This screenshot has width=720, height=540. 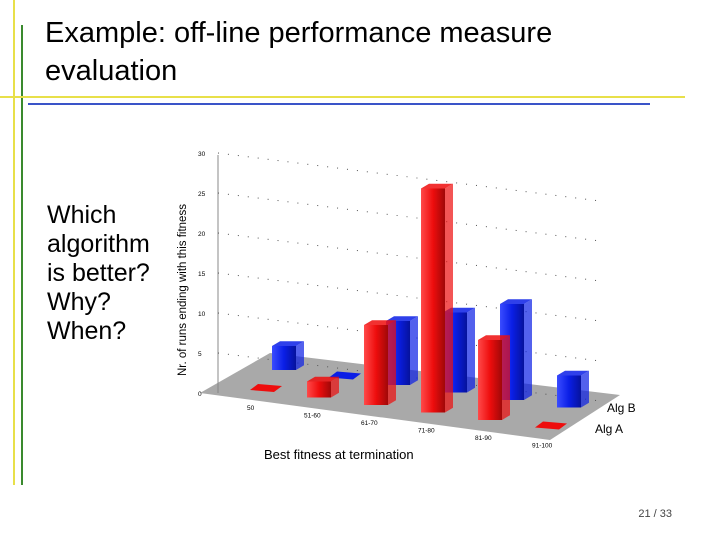 I want to click on y-tick-label: 15, so click(x=202, y=274).